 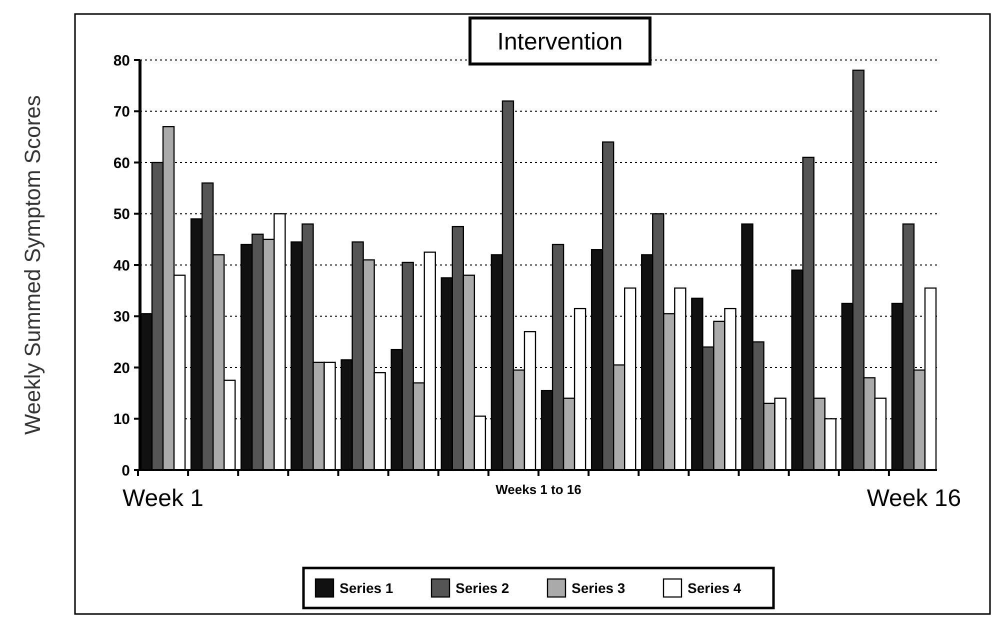 I want to click on y-tick-label: 20, so click(x=121, y=368).